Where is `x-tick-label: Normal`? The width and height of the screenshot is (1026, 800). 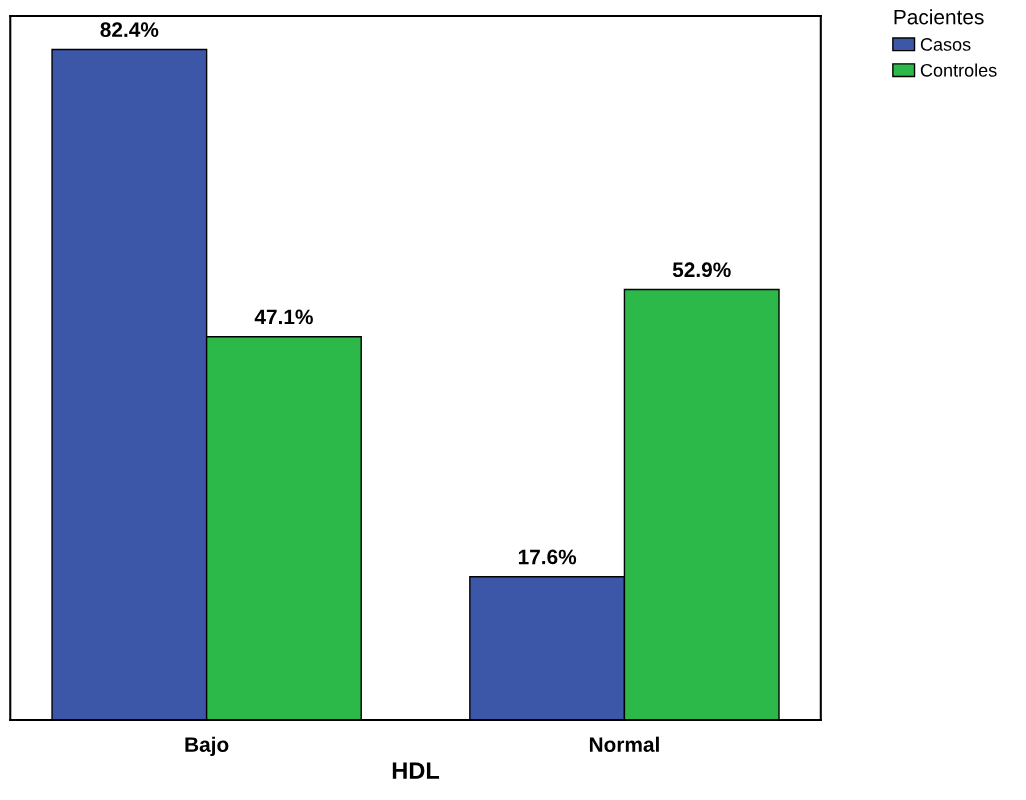 x-tick-label: Normal is located at coordinates (624, 744).